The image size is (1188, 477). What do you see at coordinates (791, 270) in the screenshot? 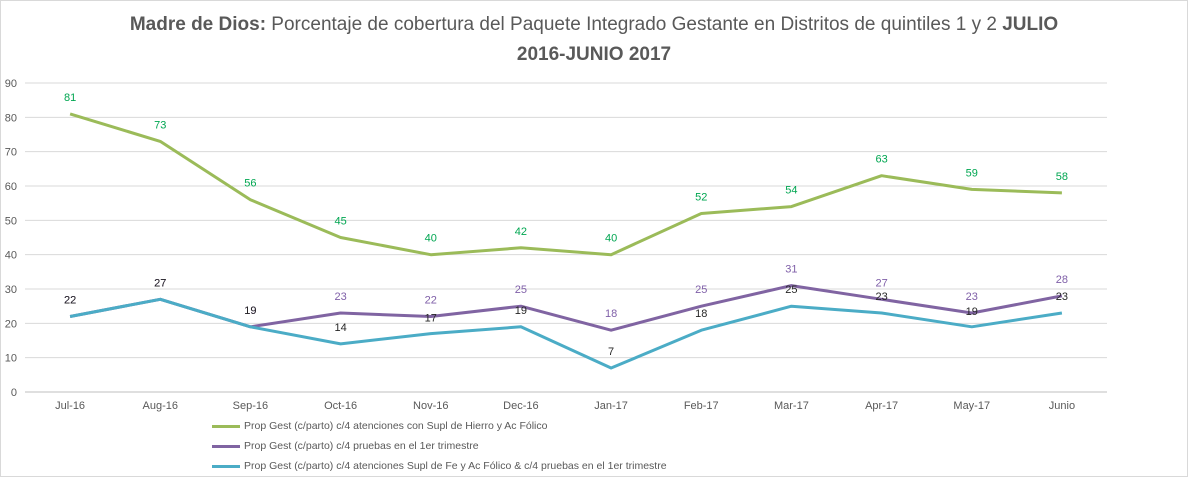
I see `data-label: 31` at bounding box center [791, 270].